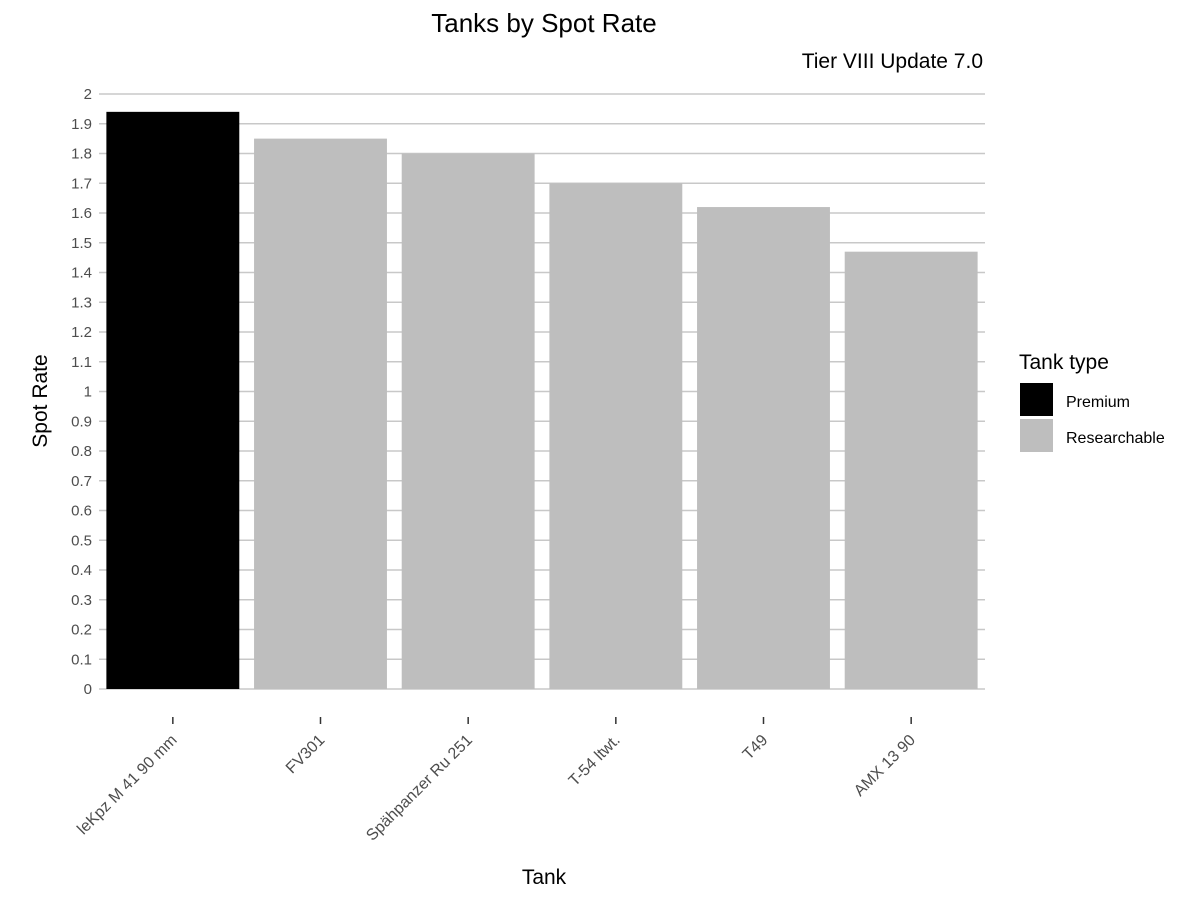 The height and width of the screenshot is (900, 1200). What do you see at coordinates (1064, 362) in the screenshot?
I see `legend-title: Tank type` at bounding box center [1064, 362].